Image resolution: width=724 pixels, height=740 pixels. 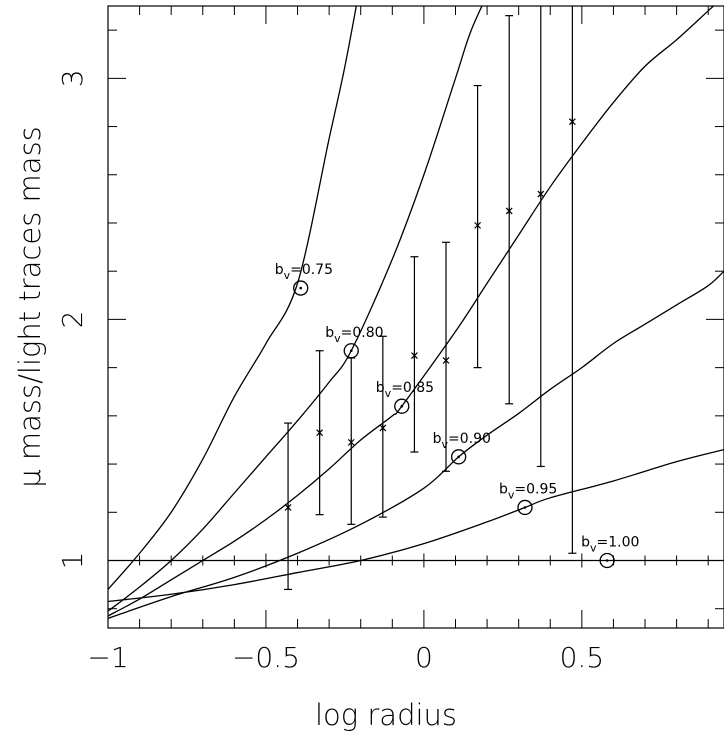 I want to click on y-tick-label: 2, so click(x=72, y=319).